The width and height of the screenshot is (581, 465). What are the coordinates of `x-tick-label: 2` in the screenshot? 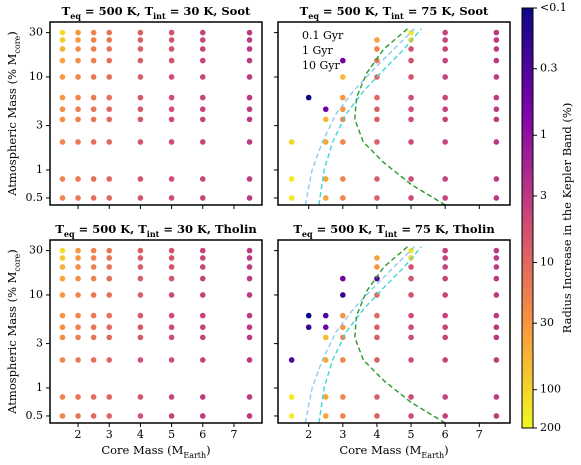 It's located at (308, 434).